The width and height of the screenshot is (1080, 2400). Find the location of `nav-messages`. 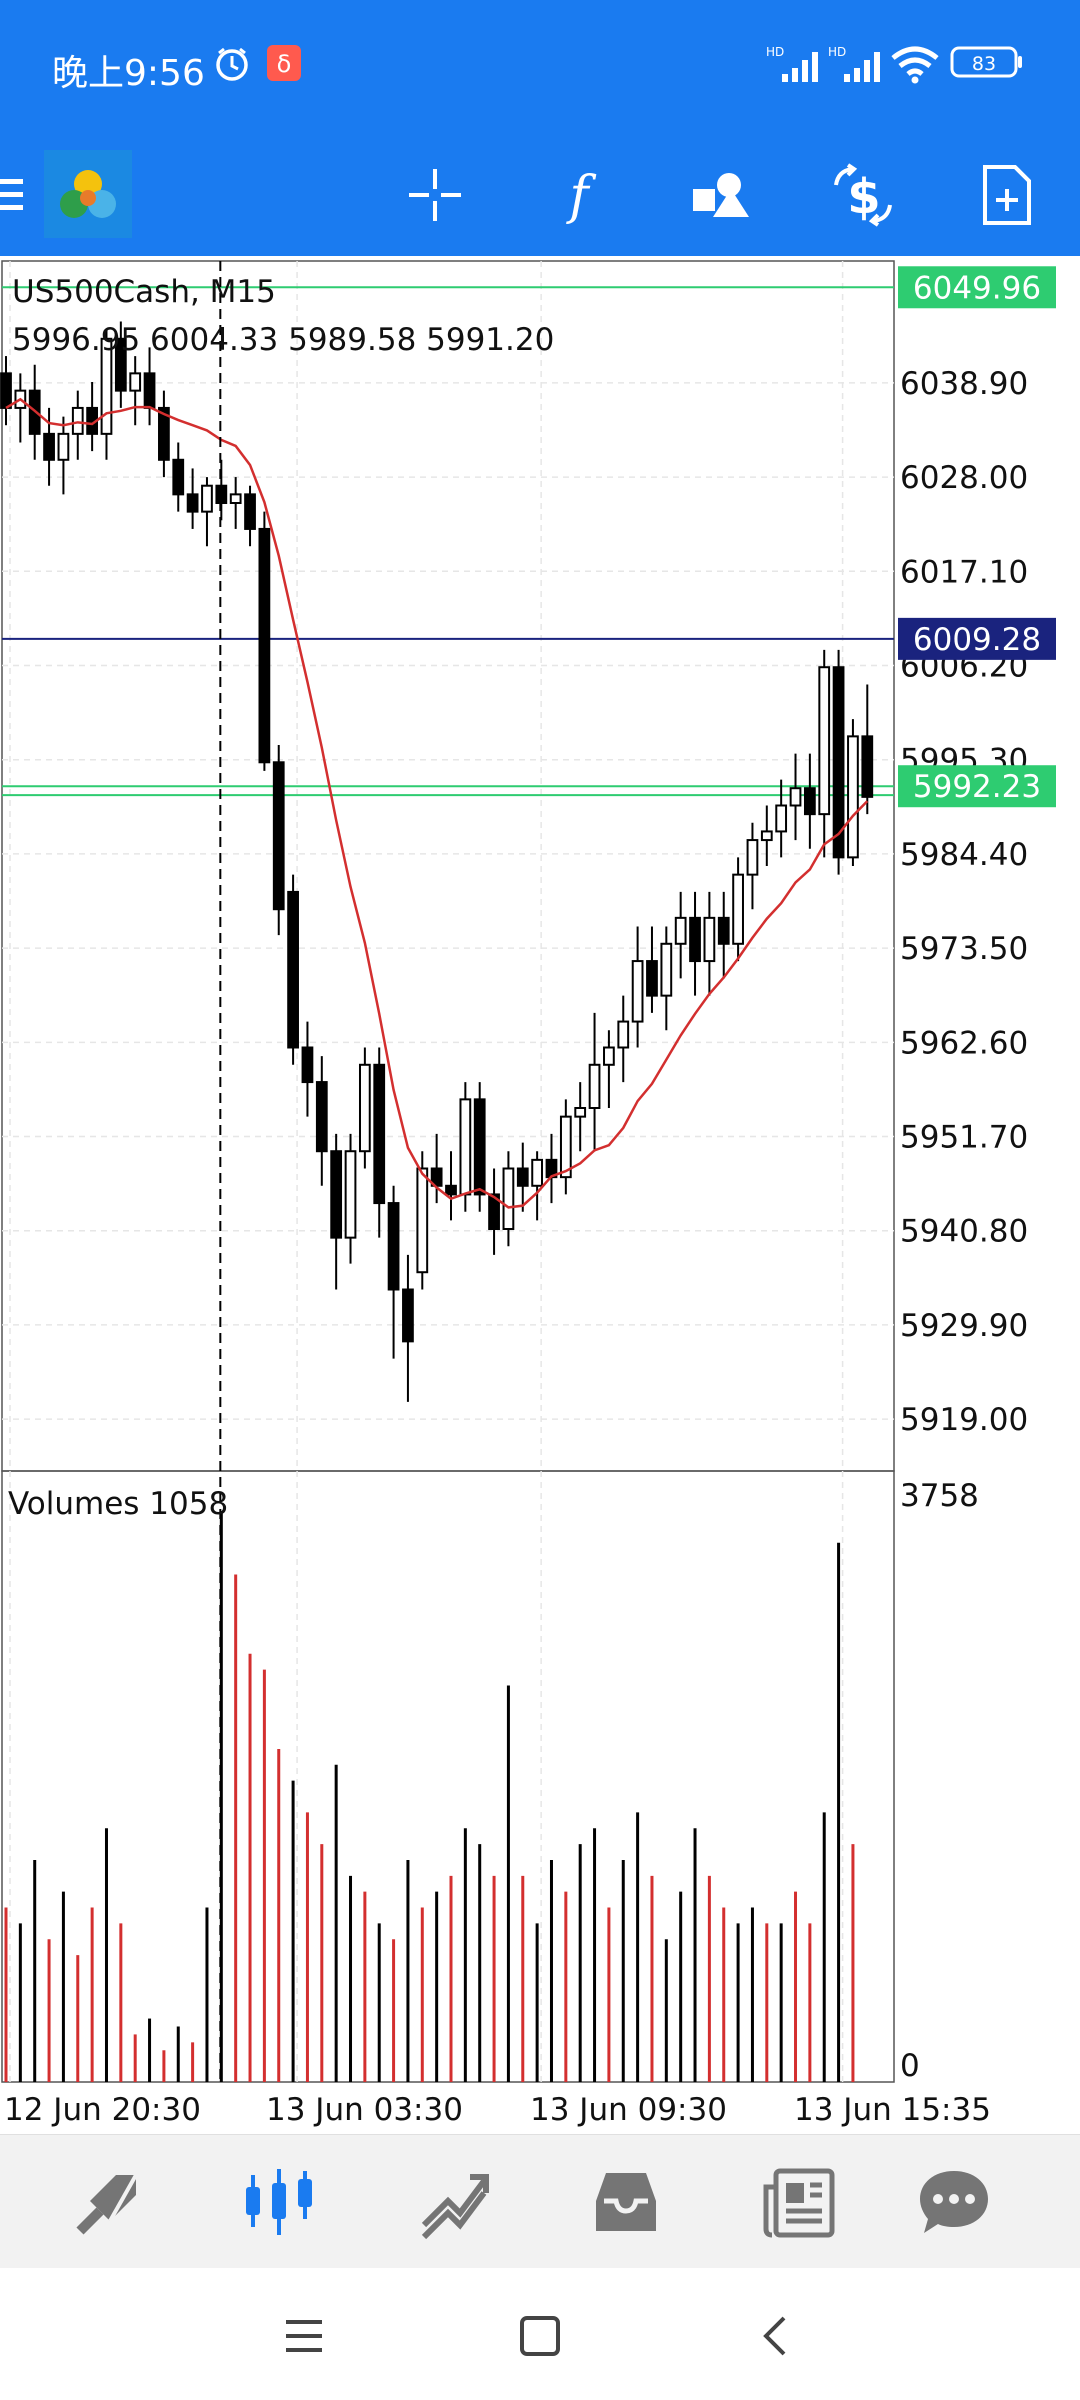

nav-messages is located at coordinates (954, 2203).